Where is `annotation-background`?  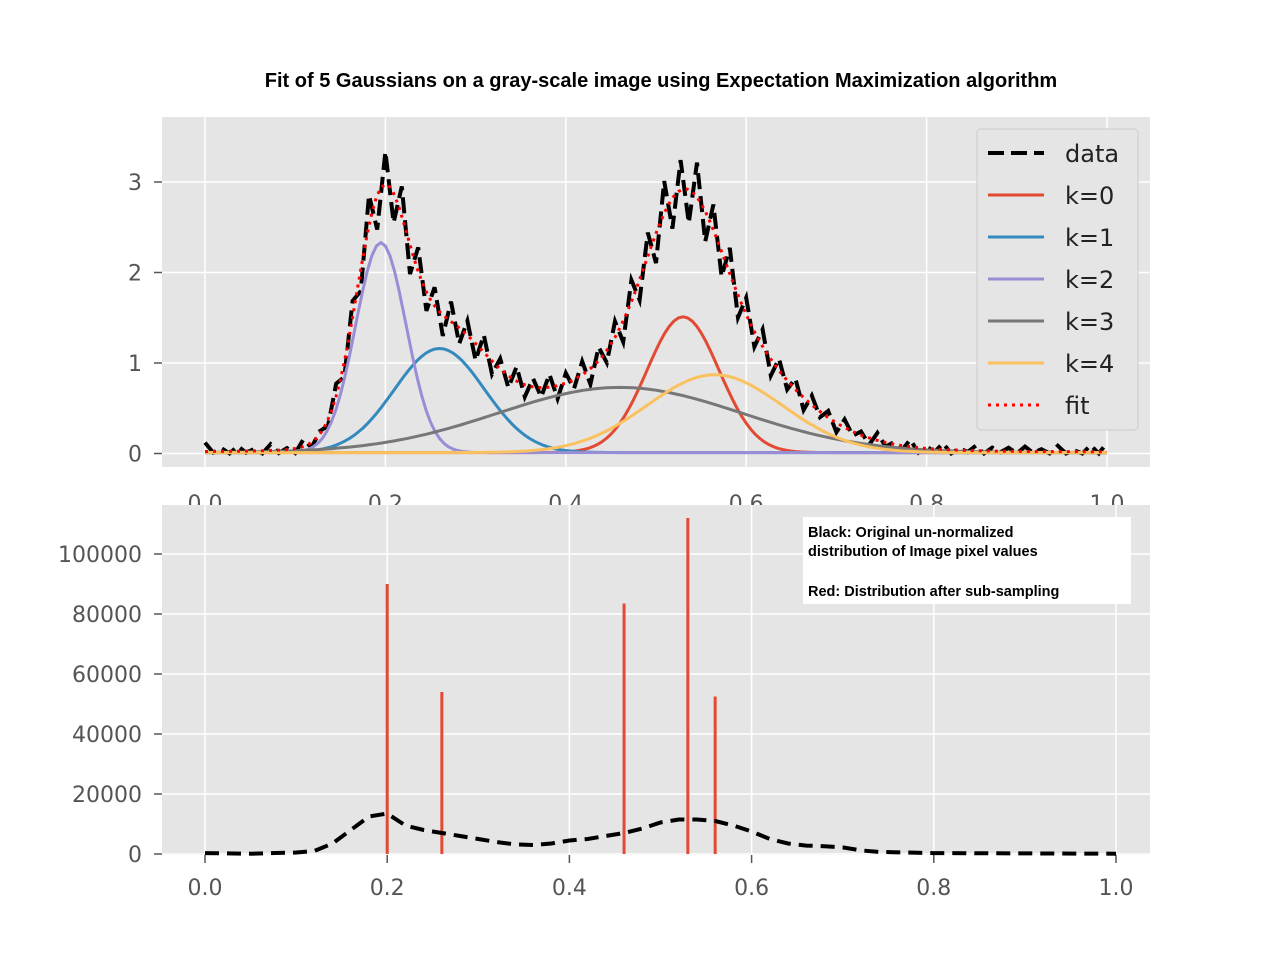 annotation-background is located at coordinates (967, 560).